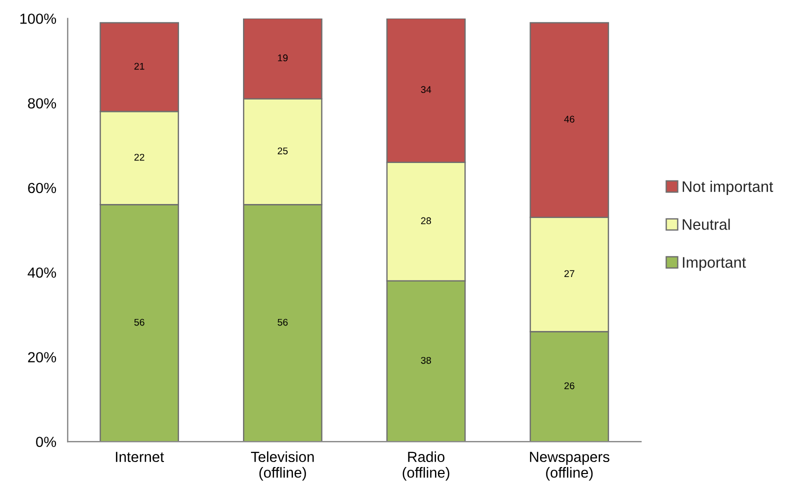  Describe the element at coordinates (570, 466) in the screenshot. I see `x-tick-label: Newspapers (offline)` at that location.